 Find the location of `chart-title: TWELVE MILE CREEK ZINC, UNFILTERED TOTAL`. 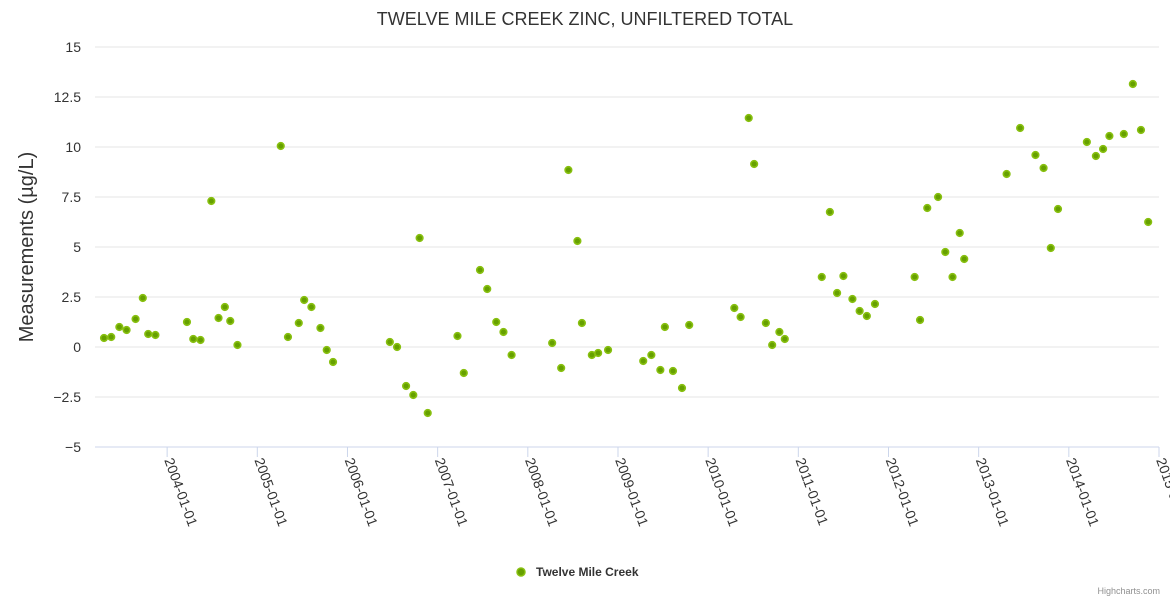

chart-title: TWELVE MILE CREEK ZINC, UNFILTERED TOTAL is located at coordinates (585, 19).